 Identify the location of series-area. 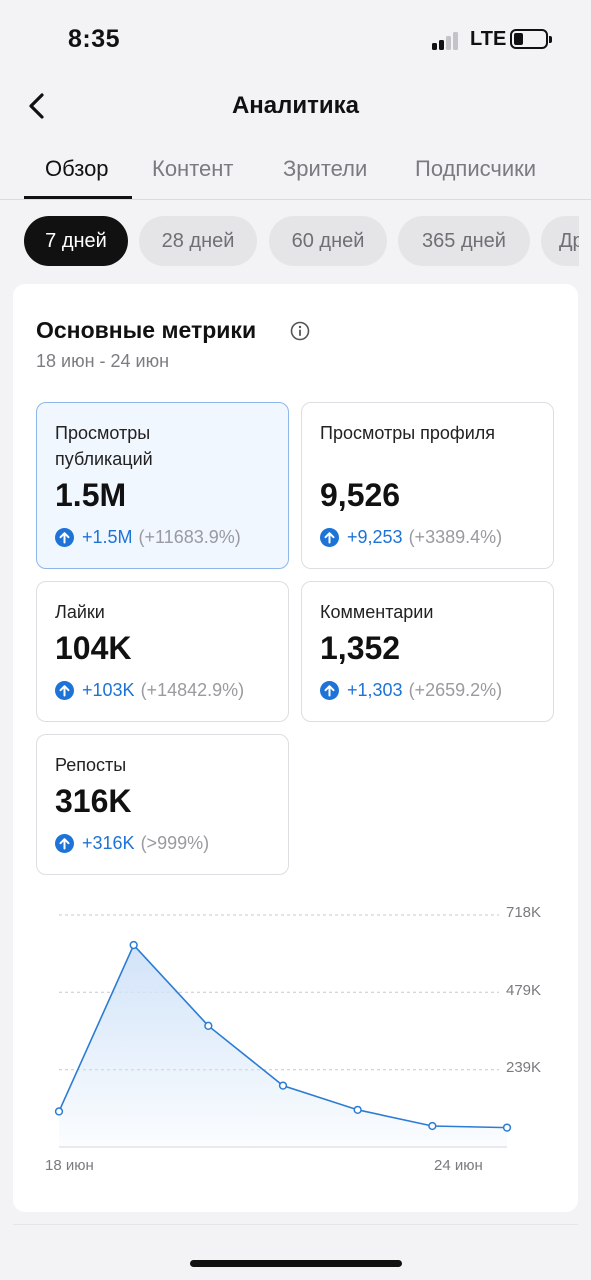
(283, 1046).